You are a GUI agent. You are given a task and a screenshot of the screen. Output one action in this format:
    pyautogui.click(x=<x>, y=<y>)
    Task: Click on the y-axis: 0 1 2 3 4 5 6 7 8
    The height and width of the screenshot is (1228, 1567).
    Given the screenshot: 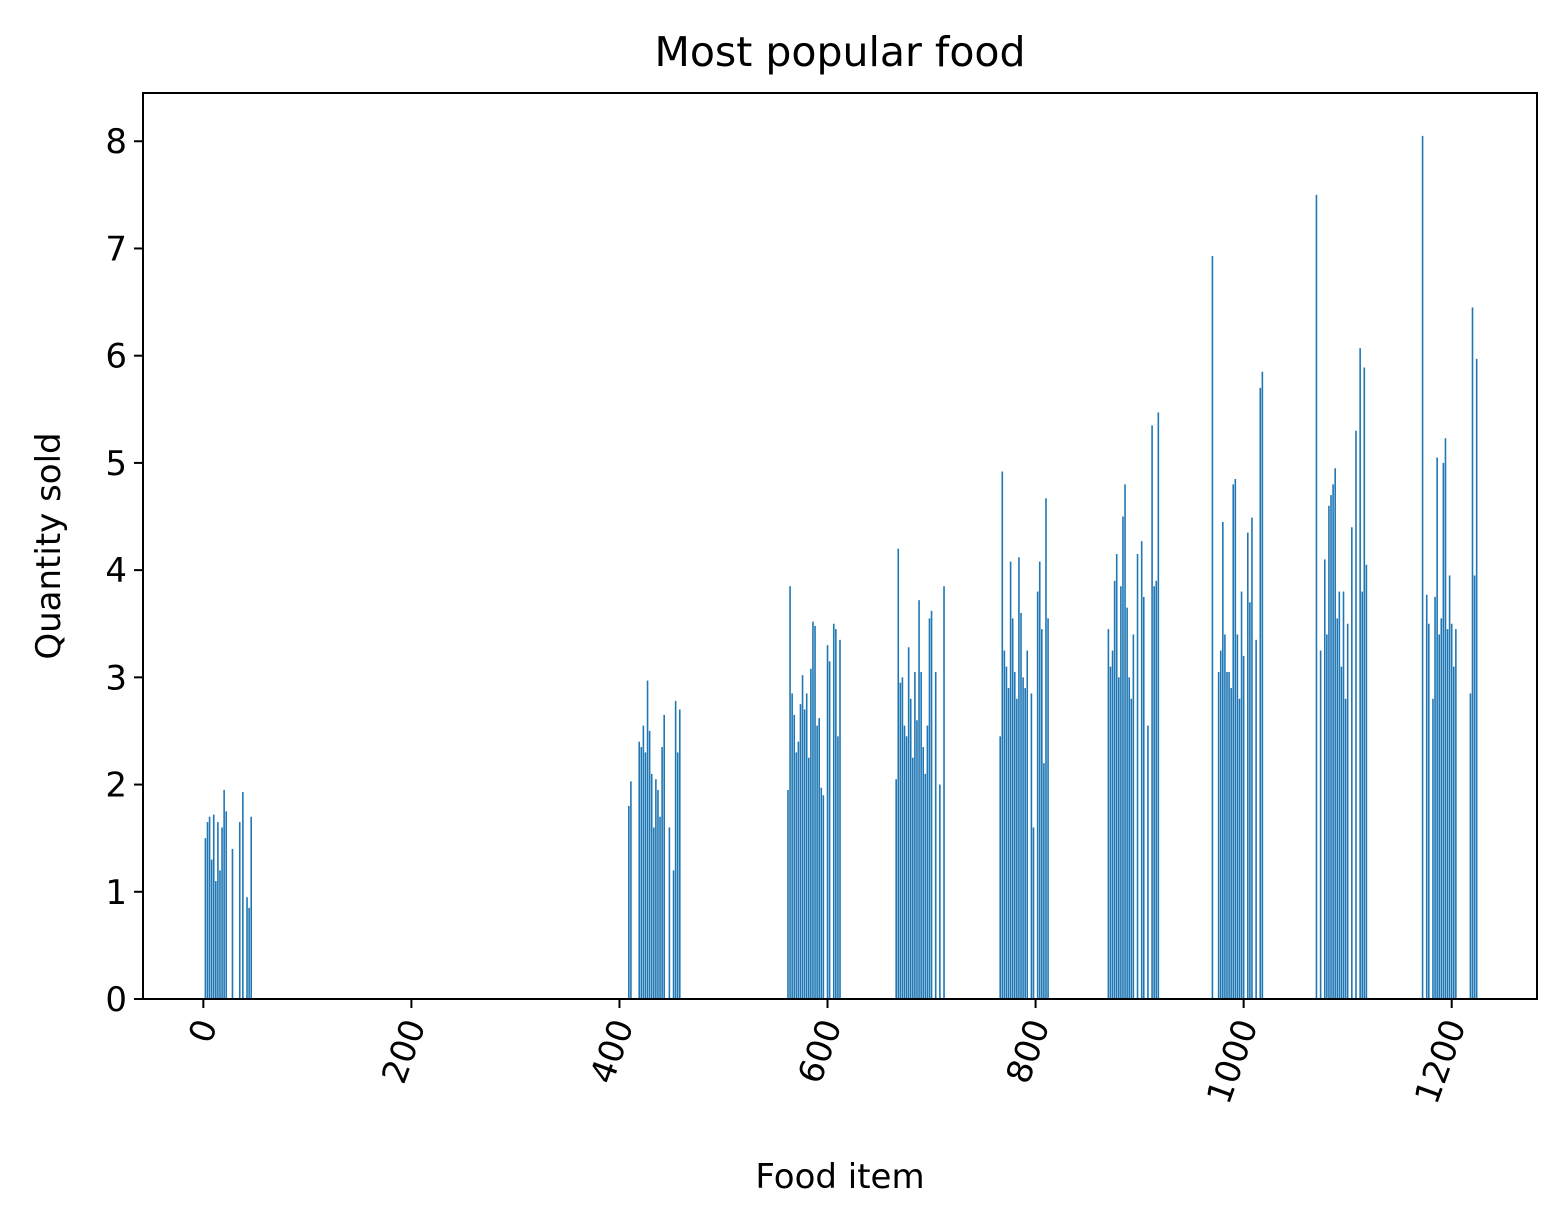 What is the action you would take?
    pyautogui.click(x=124, y=571)
    